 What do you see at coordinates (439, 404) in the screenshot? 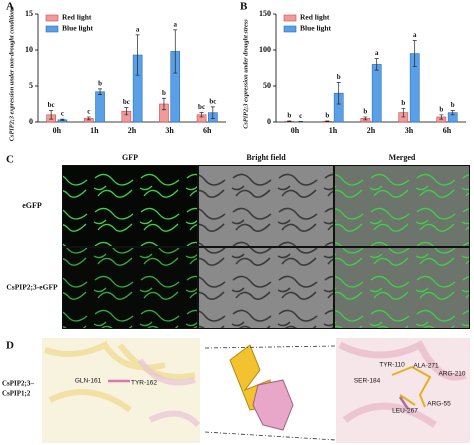
I see `residue-label: ARG-55` at bounding box center [439, 404].